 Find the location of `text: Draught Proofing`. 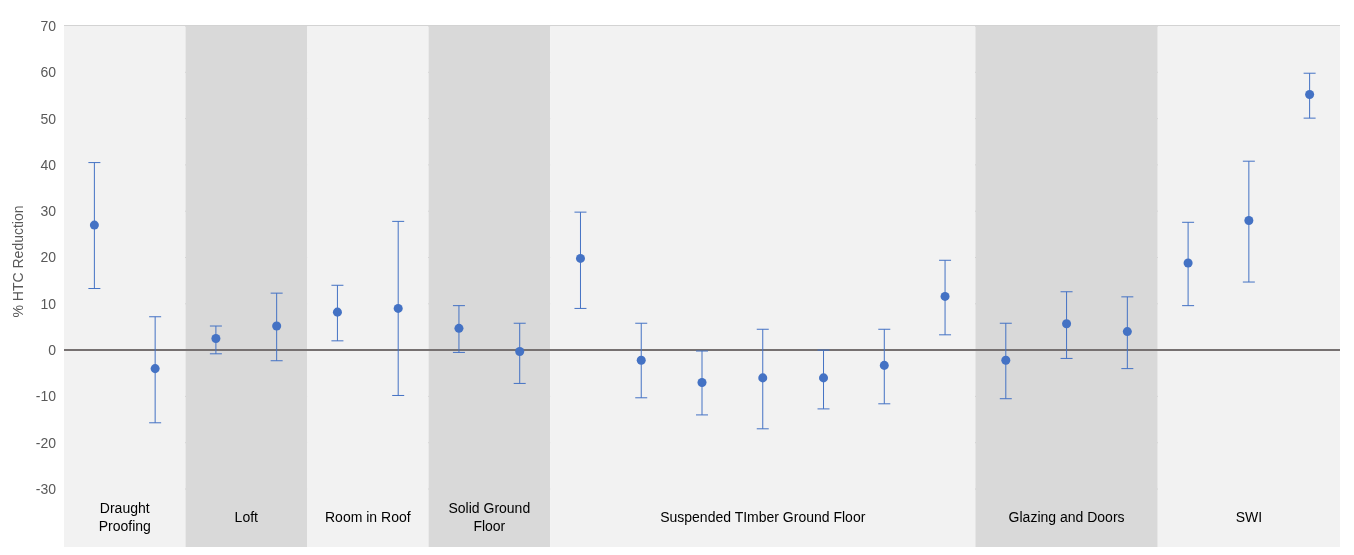

text: Draught Proofing is located at coordinates (124, 516).